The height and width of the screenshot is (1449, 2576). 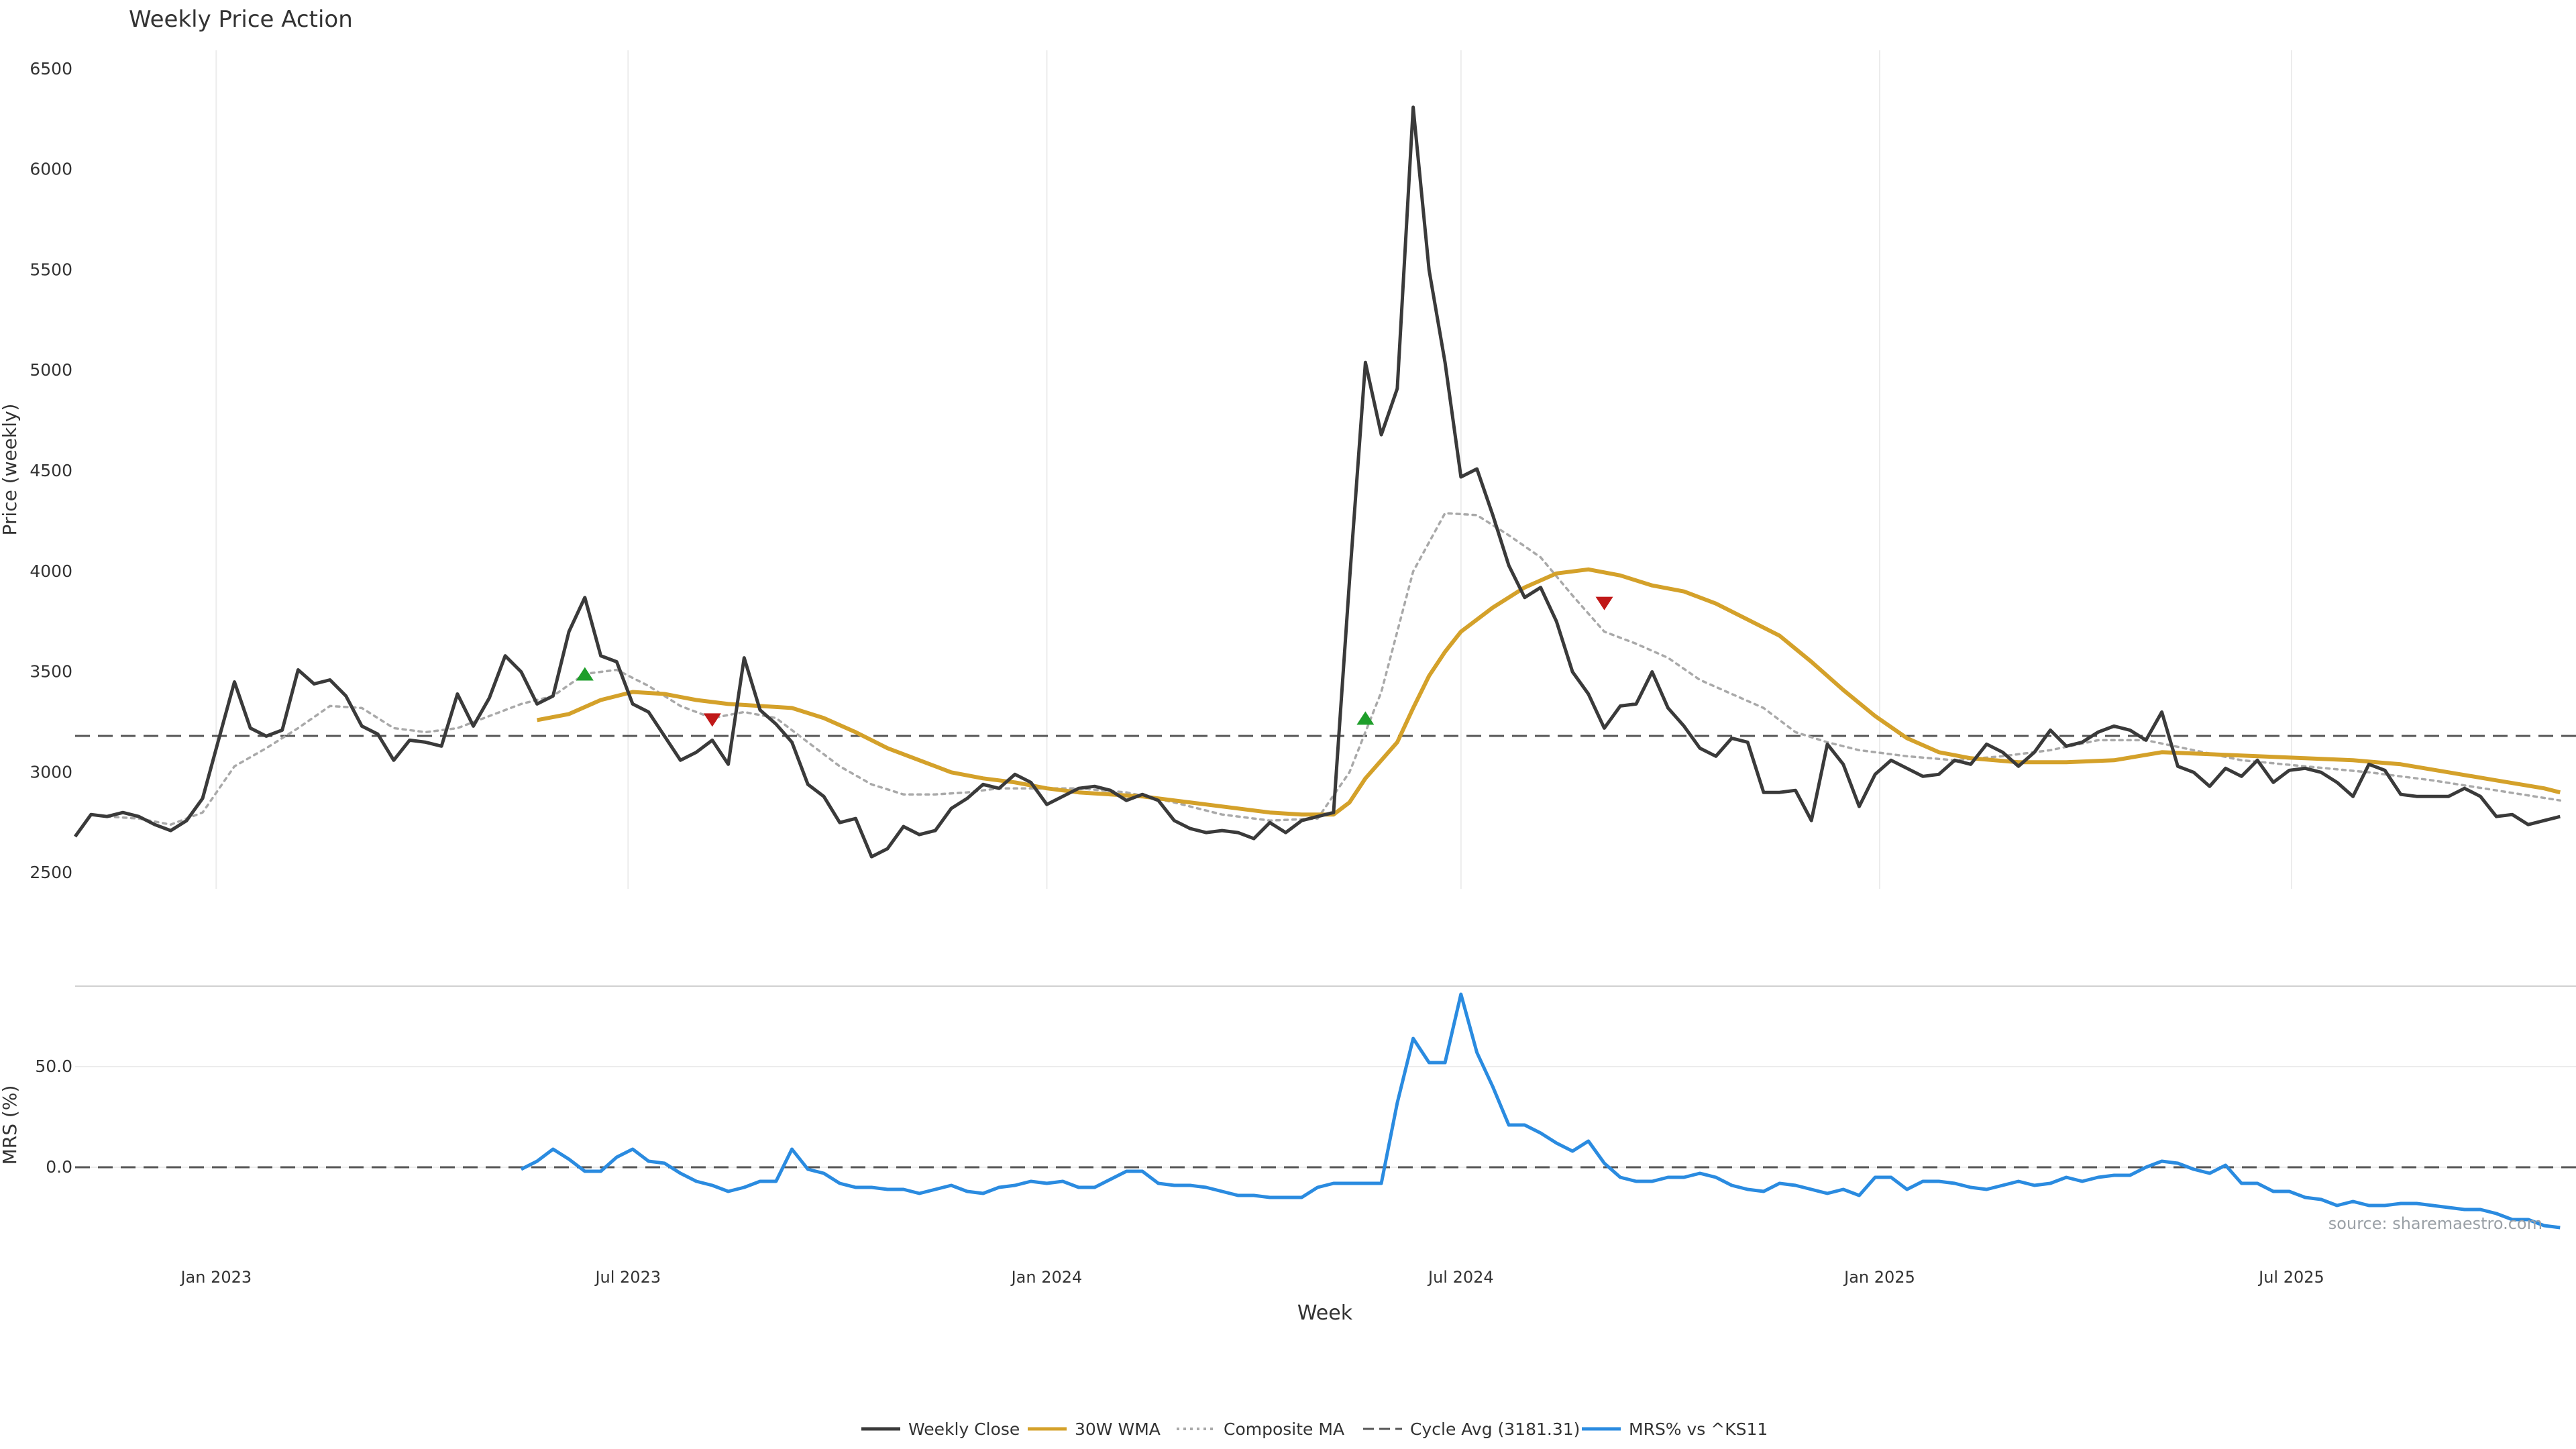 I want to click on legend-item: Composite MA, so click(x=1260, y=1429).